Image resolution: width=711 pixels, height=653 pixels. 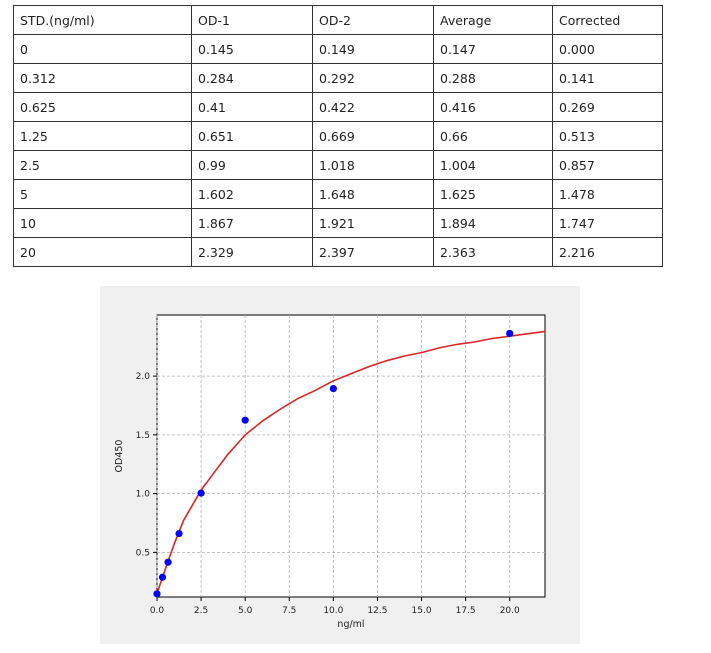 I want to click on x-tick-label: 0.0, so click(x=157, y=611).